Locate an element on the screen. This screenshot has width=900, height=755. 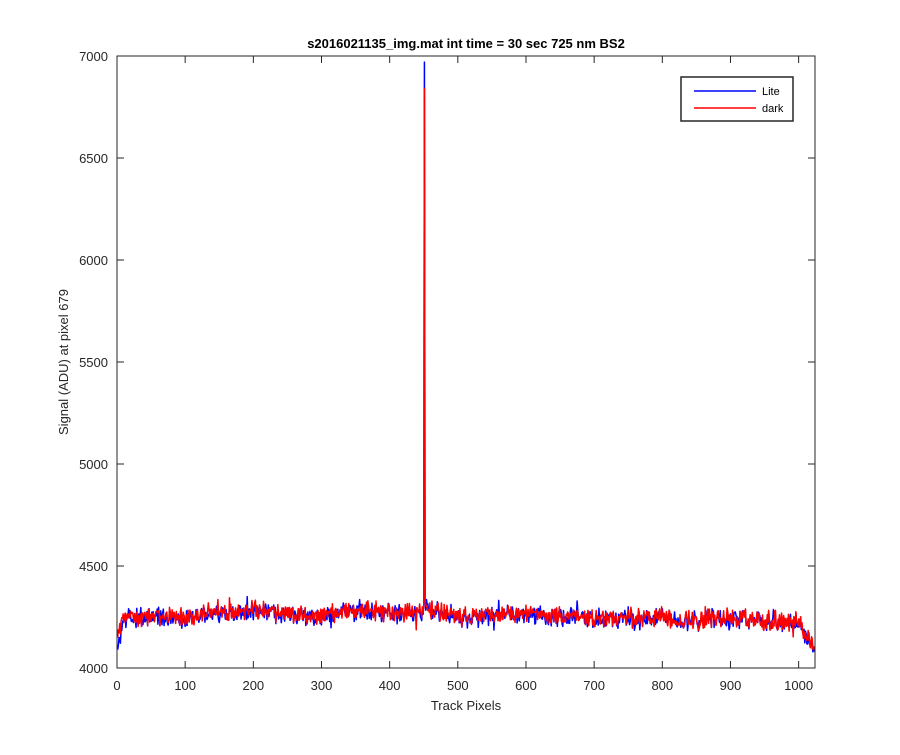
y-tick-label: 7000 is located at coordinates (93, 56).